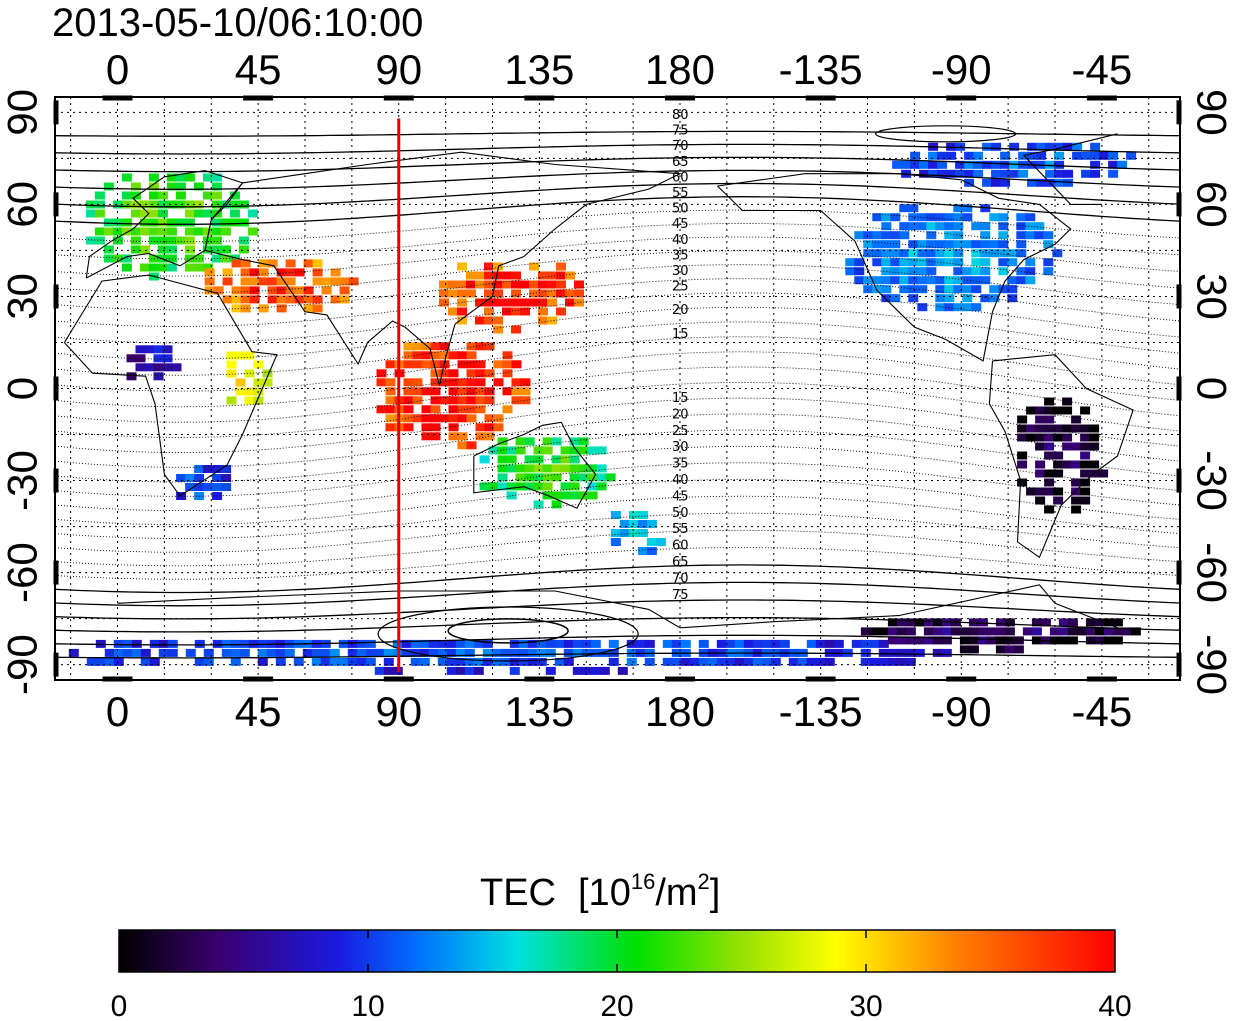  Describe the element at coordinates (281, 286) in the screenshot. I see `tec-region-middle-east` at that location.